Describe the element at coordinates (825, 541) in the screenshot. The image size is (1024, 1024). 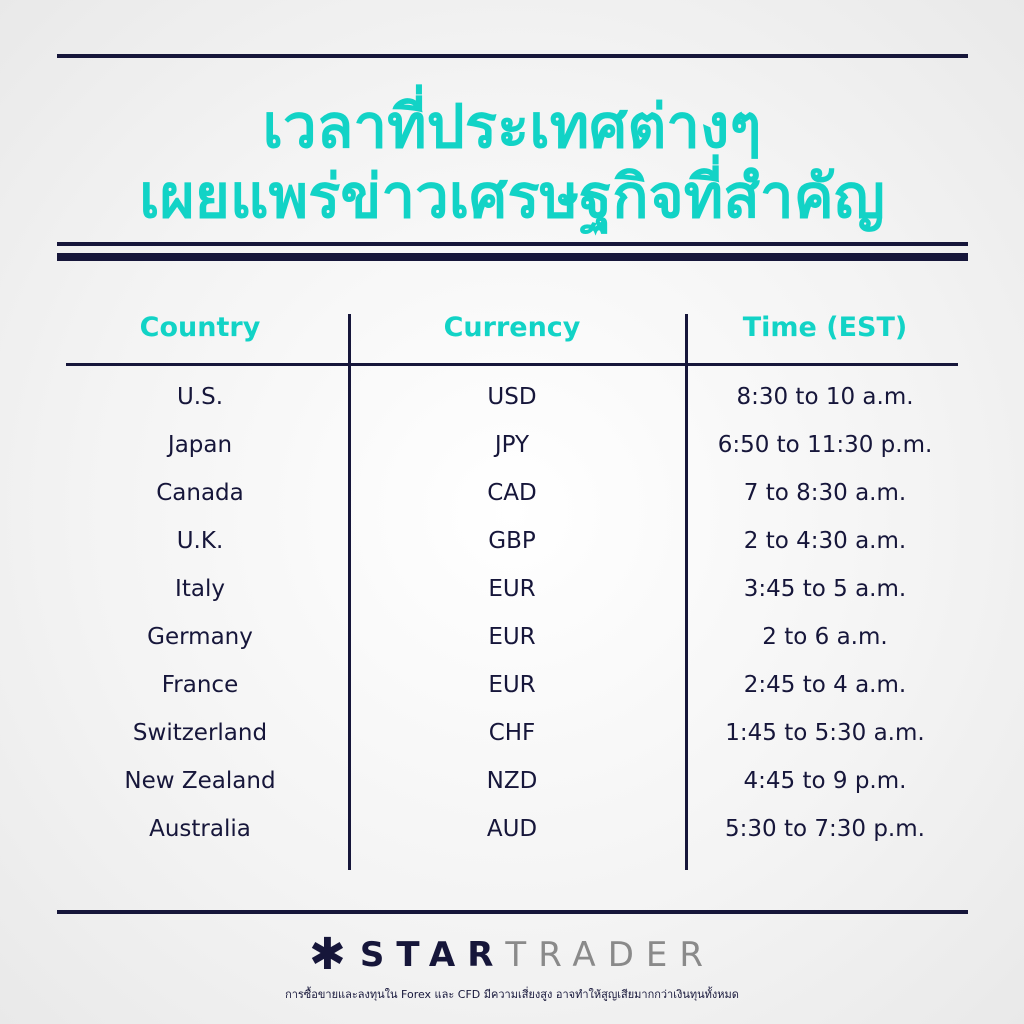
I see `time-cell: 2 to 4:30 a.m.` at that location.